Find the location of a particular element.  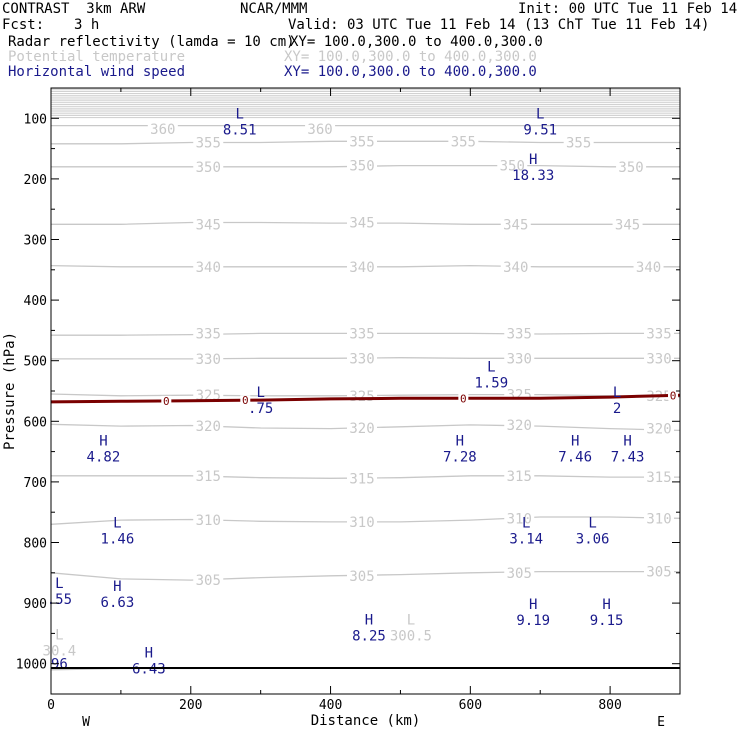

field-xy-theta: XY= 100.0,300.0 to 400.0,300.0 is located at coordinates (410, 57).